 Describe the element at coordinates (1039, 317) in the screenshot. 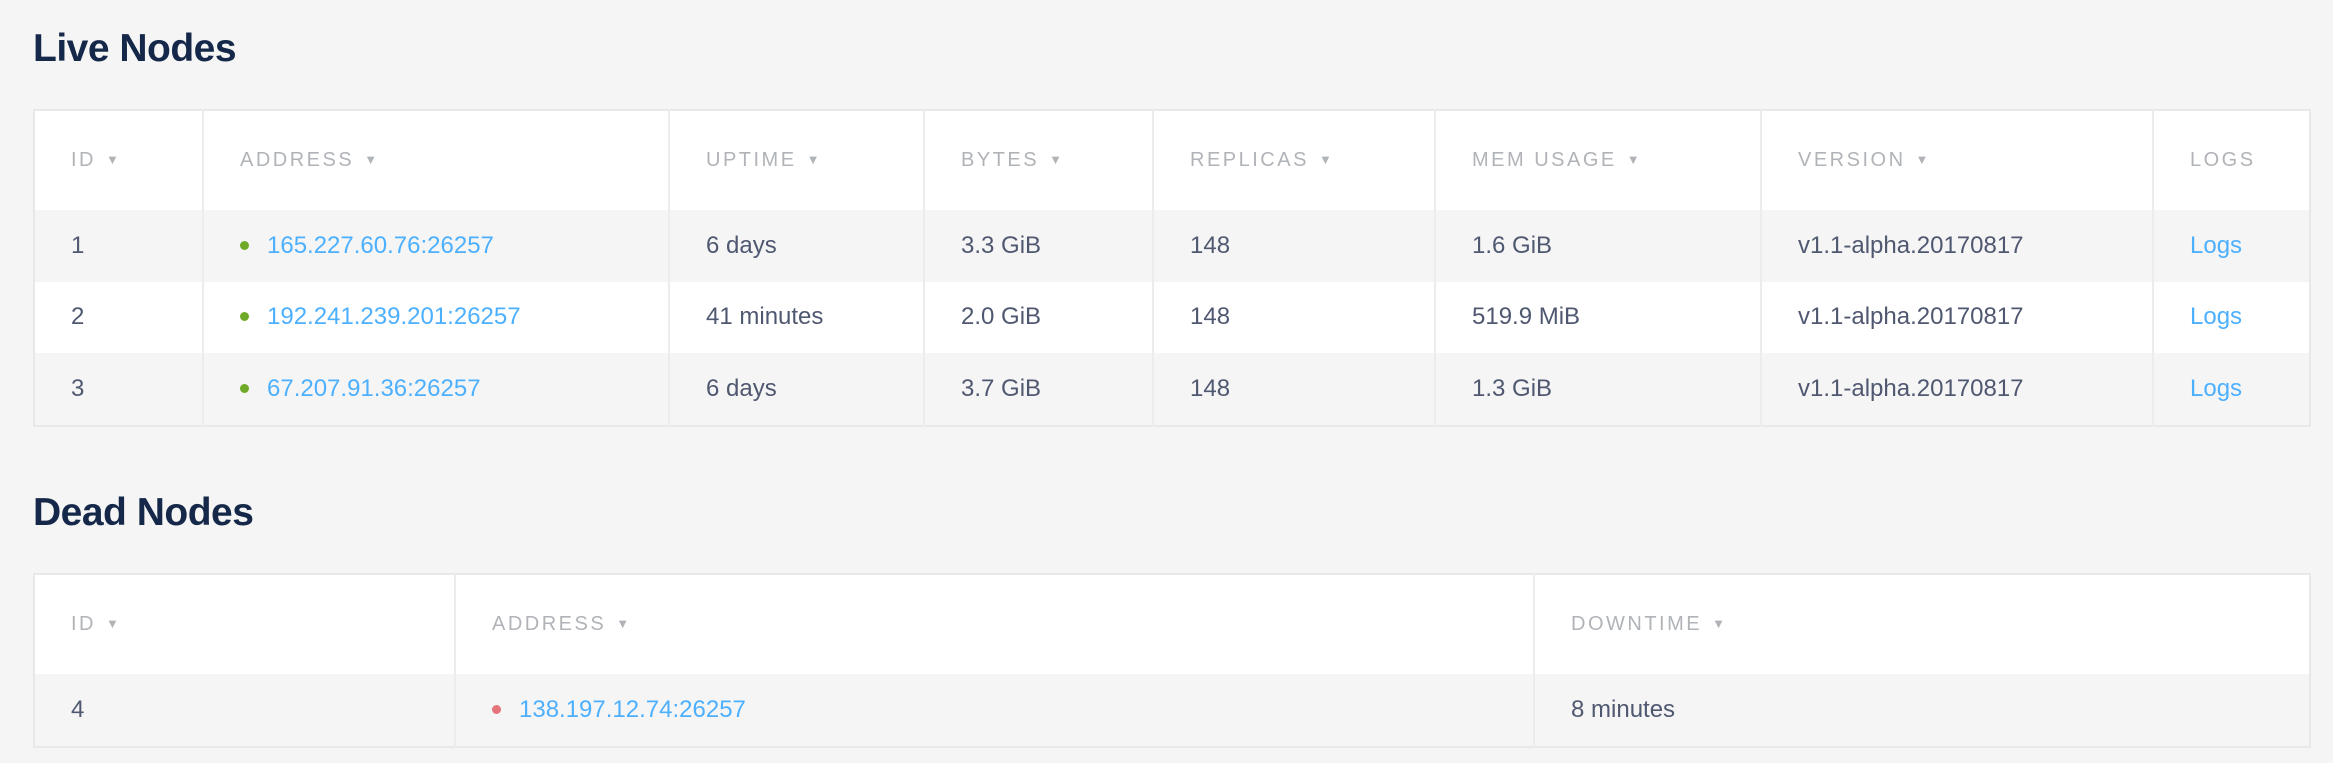

I see `node-bytes: 2.0 GiB` at that location.